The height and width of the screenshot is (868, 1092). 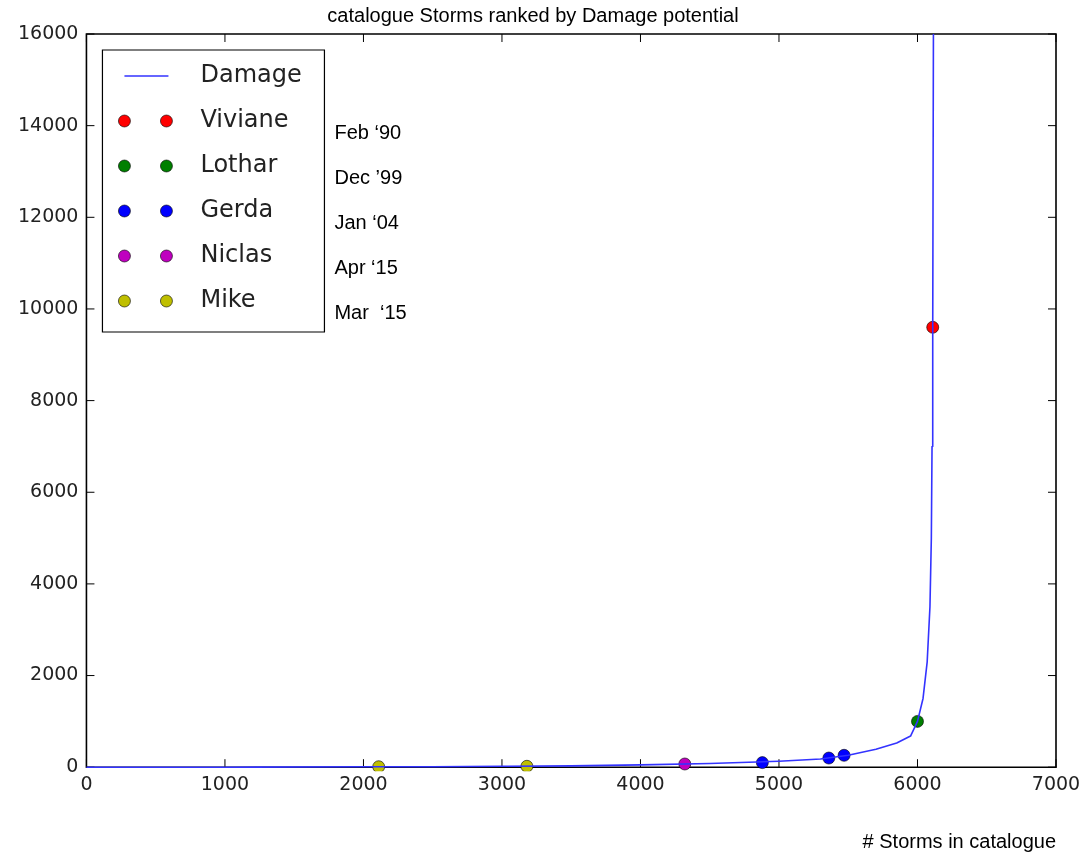 What do you see at coordinates (86, 782) in the screenshot?
I see `x-tick-label: 0` at bounding box center [86, 782].